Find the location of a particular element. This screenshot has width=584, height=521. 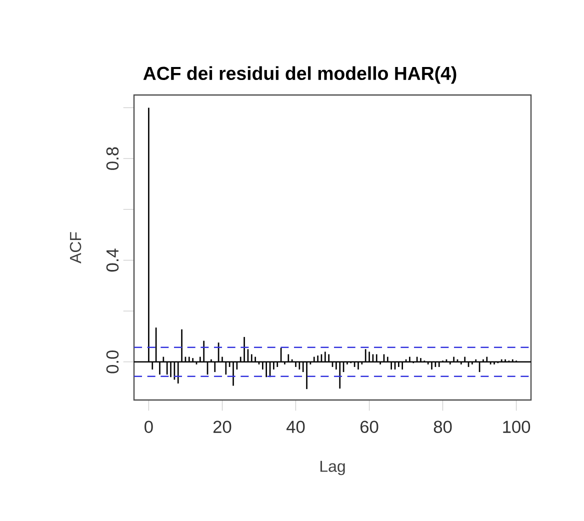

x-tick-label: 80 is located at coordinates (443, 426).